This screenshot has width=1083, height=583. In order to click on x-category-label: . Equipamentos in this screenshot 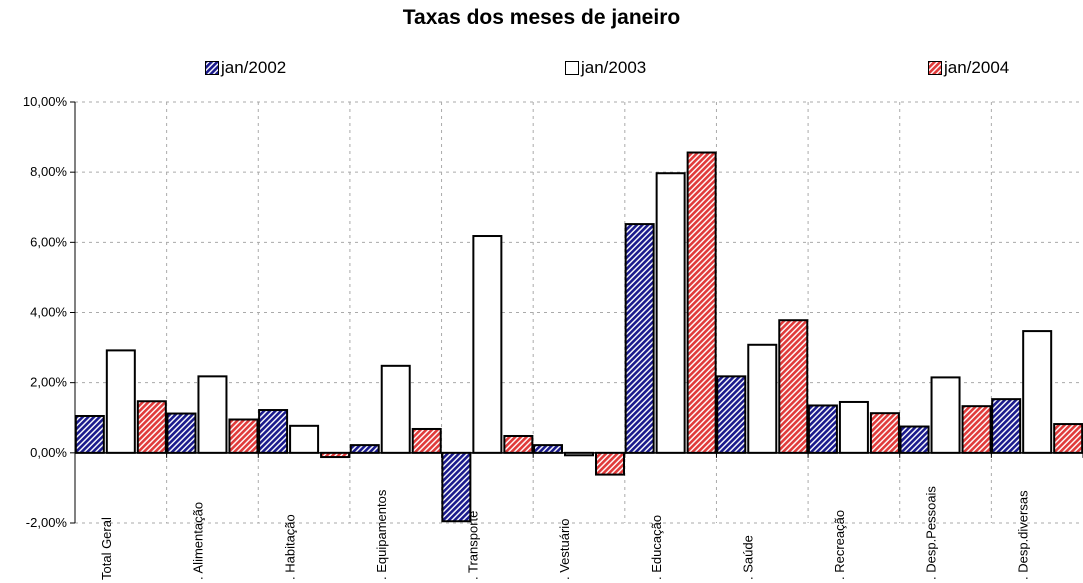, I will do `click(381, 534)`.